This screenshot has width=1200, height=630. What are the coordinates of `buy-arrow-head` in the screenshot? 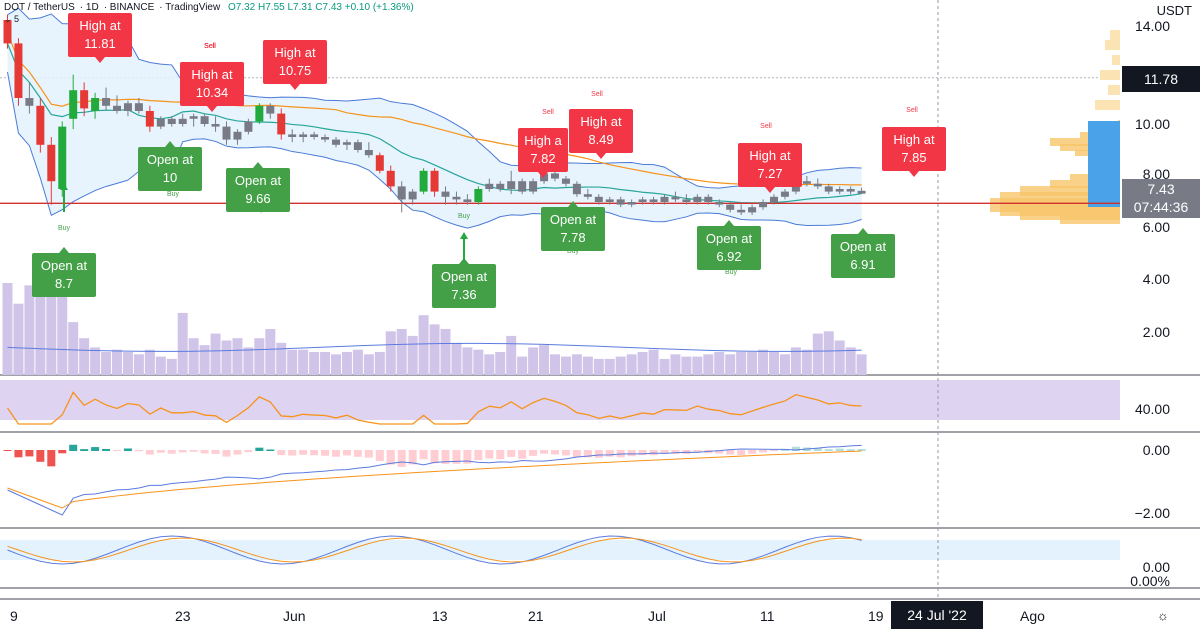 It's located at (464, 235).